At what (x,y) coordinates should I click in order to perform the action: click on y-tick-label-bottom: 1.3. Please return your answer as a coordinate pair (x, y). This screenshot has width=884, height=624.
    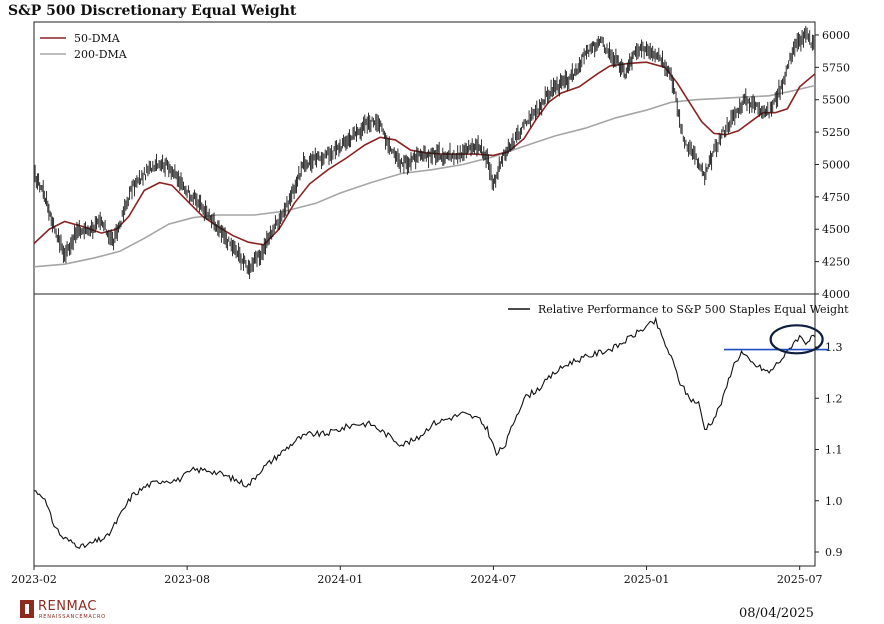
    Looking at the image, I should click on (834, 347).